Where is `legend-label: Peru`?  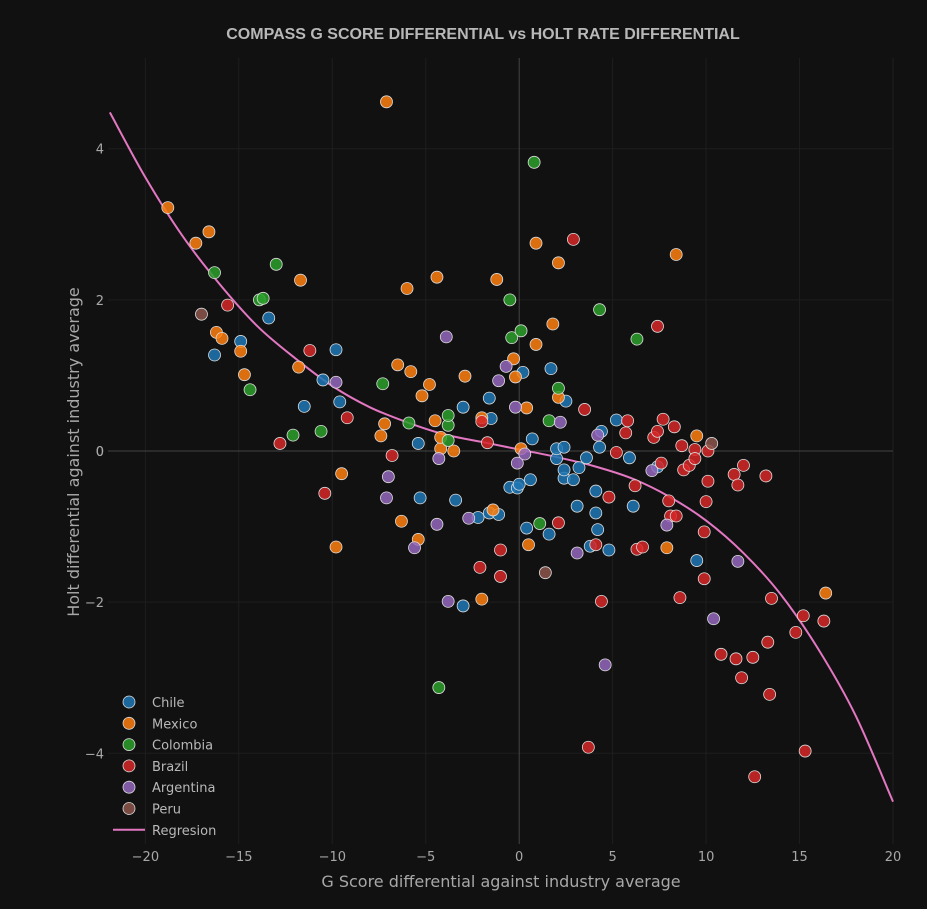 legend-label: Peru is located at coordinates (166, 810).